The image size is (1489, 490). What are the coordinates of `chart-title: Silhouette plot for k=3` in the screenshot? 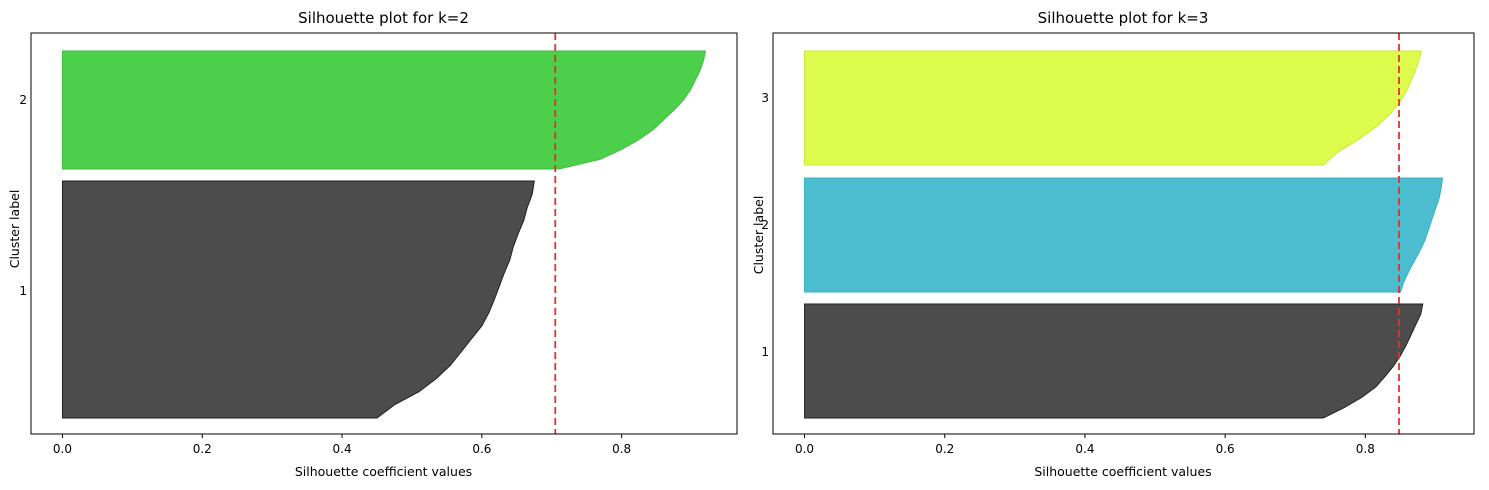 It's located at (1123, 18).